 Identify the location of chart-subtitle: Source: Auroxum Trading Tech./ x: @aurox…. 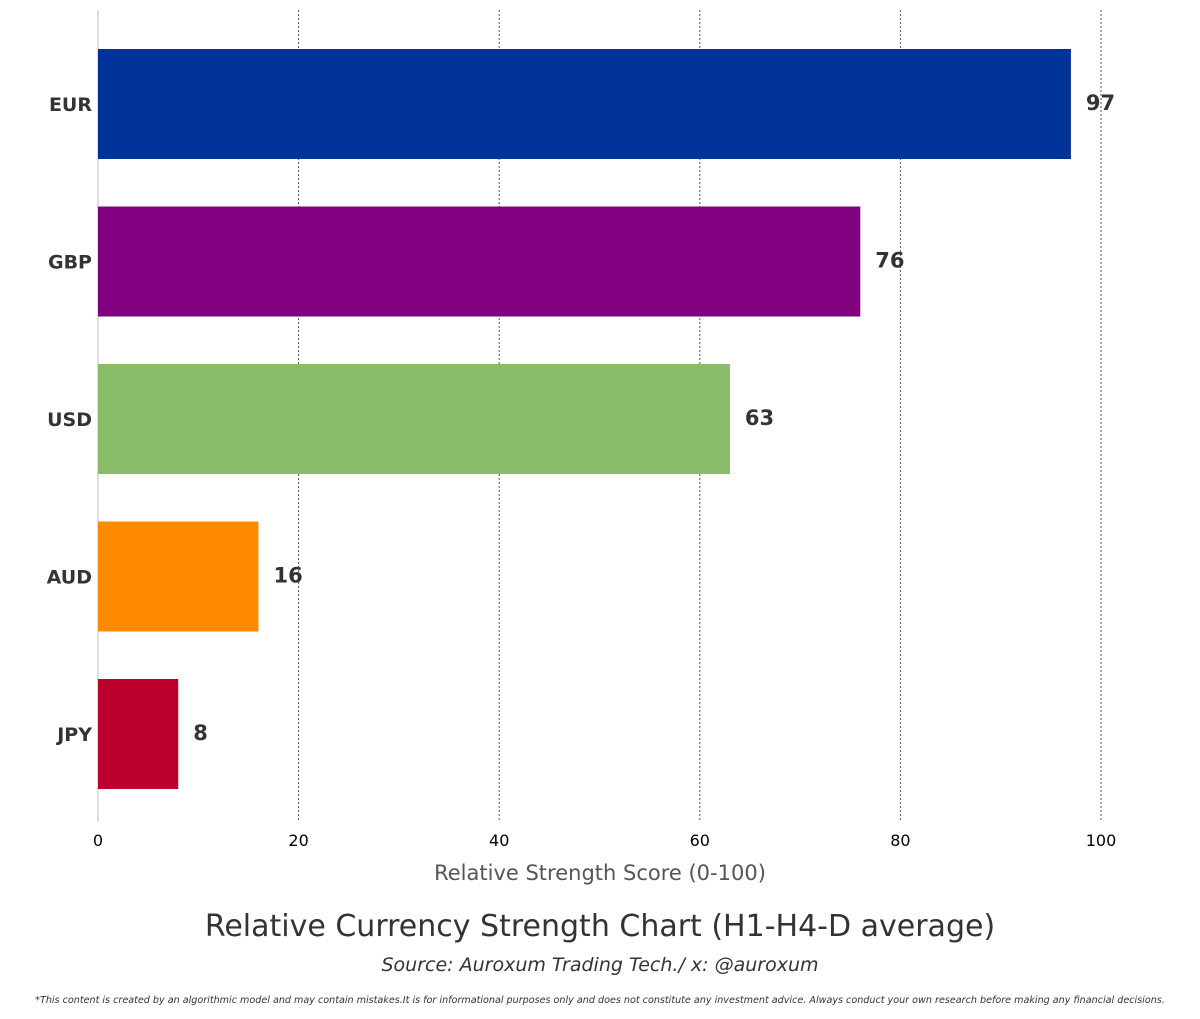
(600, 965).